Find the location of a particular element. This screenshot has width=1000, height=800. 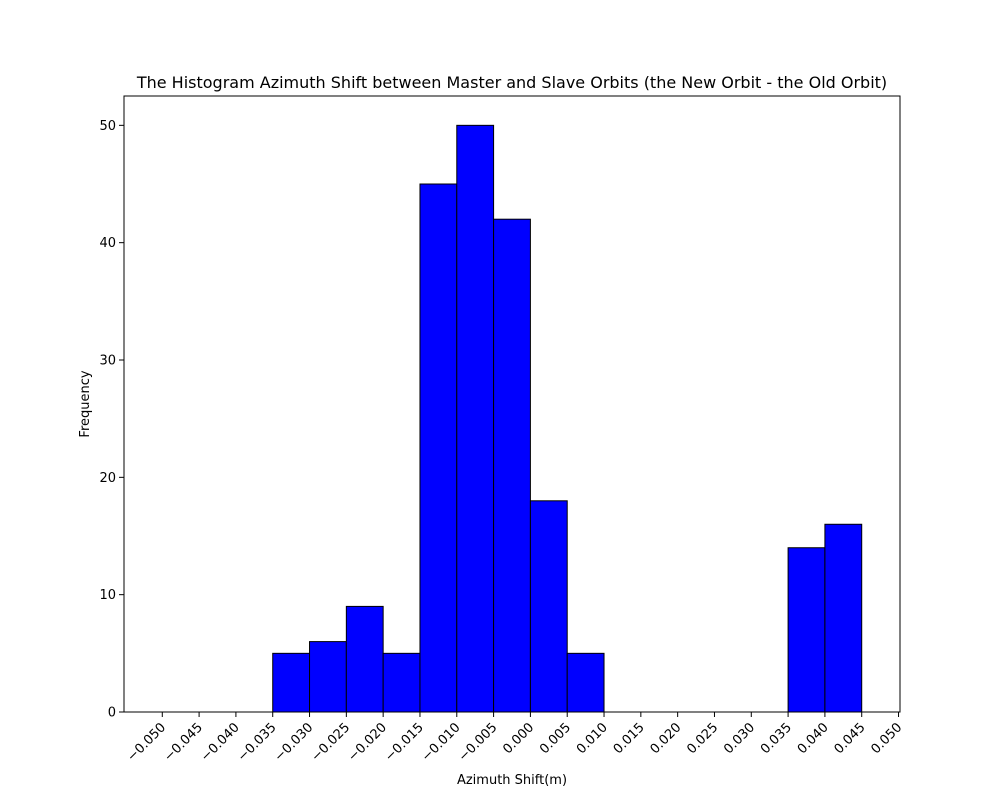

y-axis-ticks: 0 10 20 30 40 50 is located at coordinates (111, 420).